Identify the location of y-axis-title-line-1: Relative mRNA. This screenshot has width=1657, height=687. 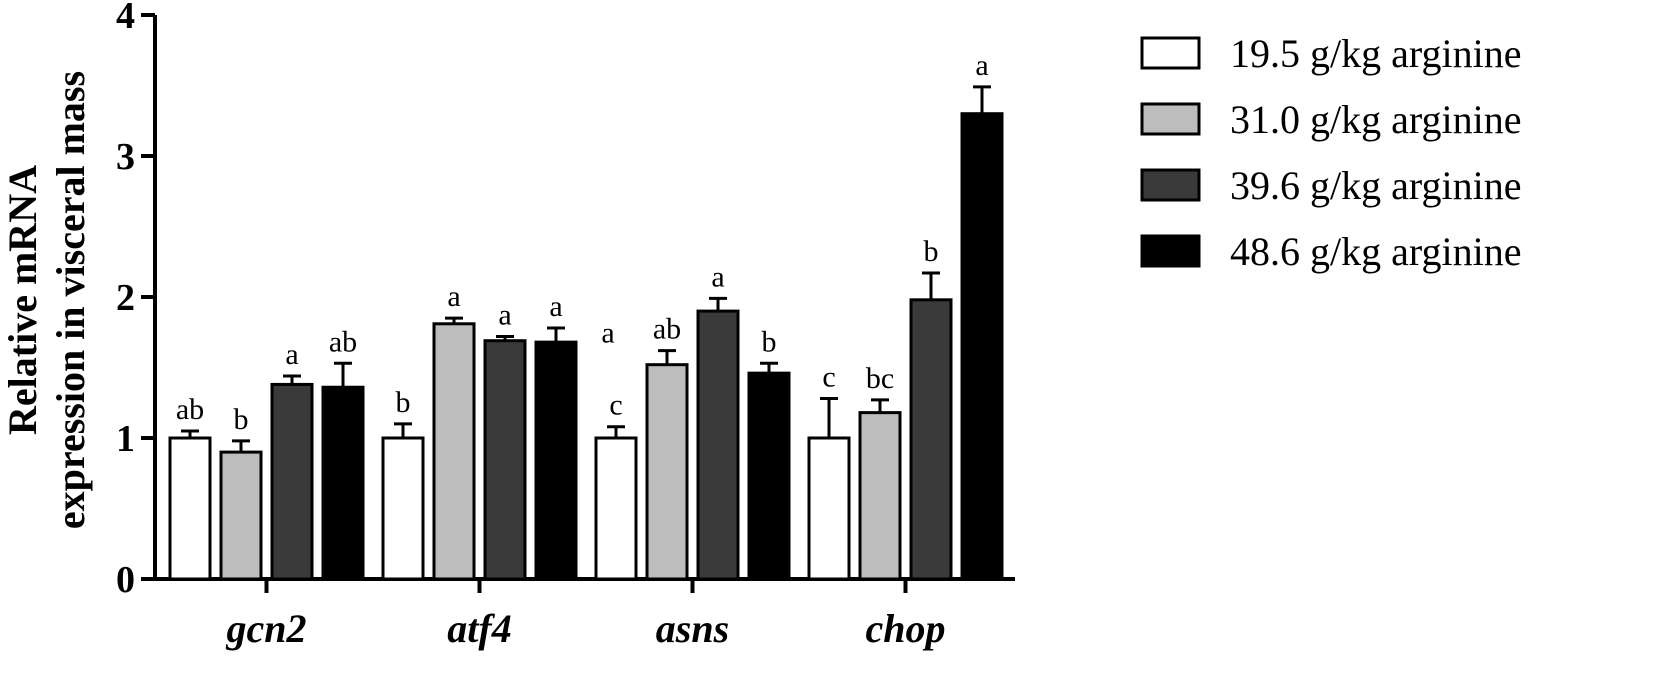
(22, 300).